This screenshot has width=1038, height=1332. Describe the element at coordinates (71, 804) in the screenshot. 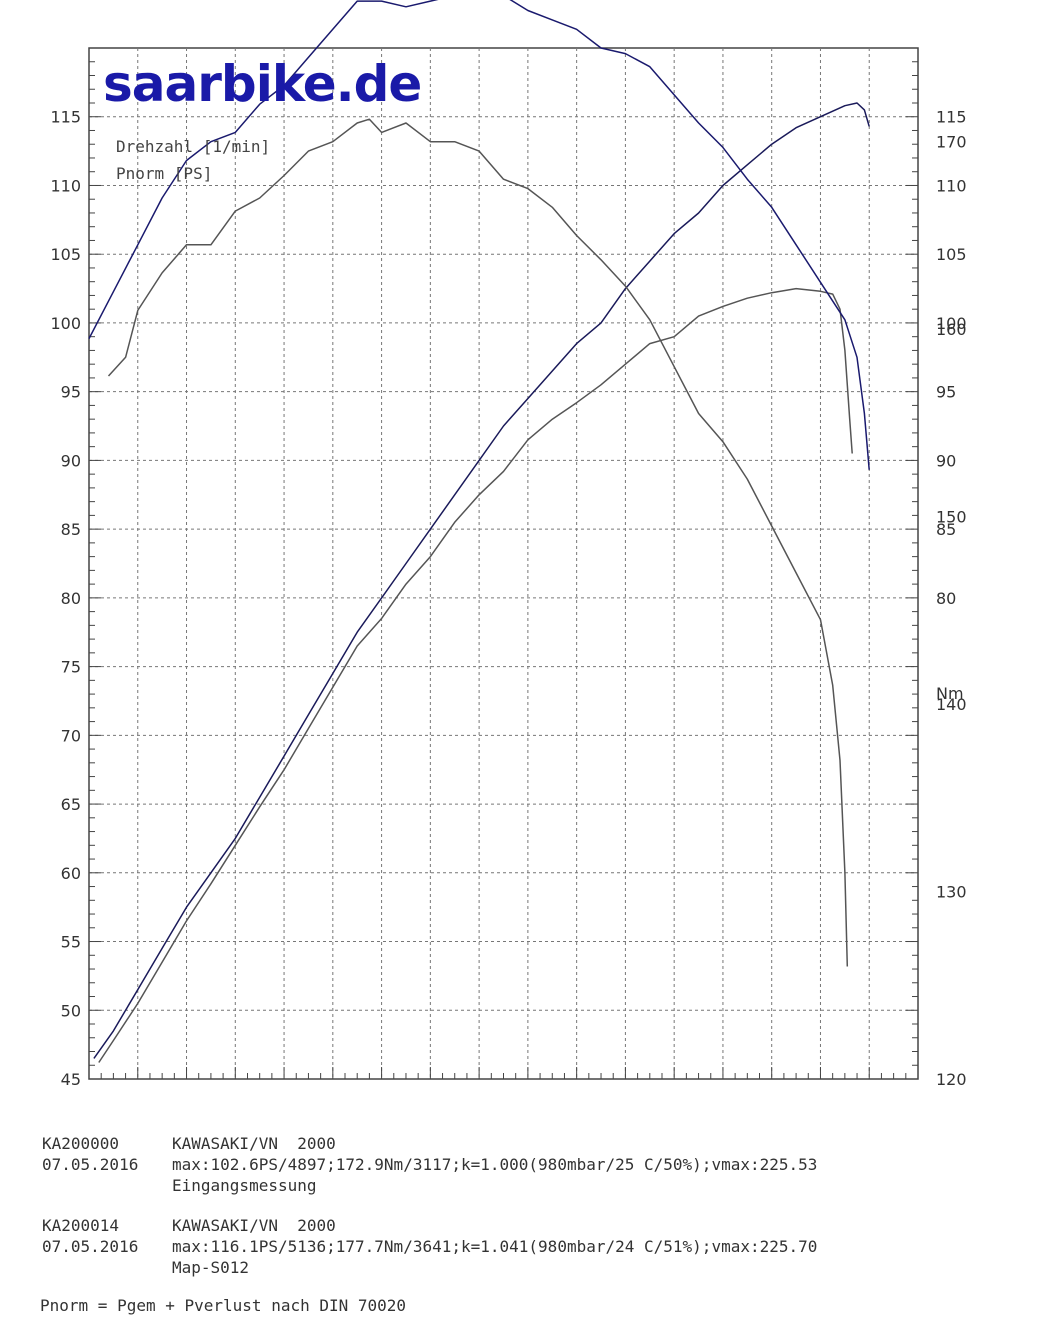

I see `y-left-tick-label: 65` at that location.